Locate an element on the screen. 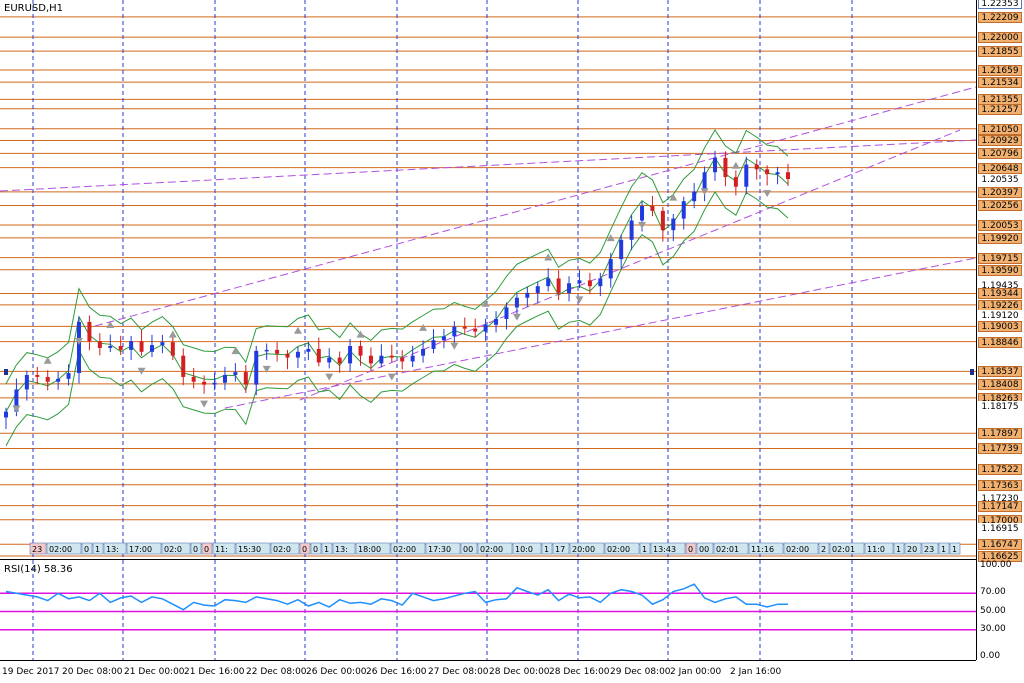 Image resolution: width=1024 pixels, height=683 pixels. price-tick: 1.20648 is located at coordinates (1000, 168).